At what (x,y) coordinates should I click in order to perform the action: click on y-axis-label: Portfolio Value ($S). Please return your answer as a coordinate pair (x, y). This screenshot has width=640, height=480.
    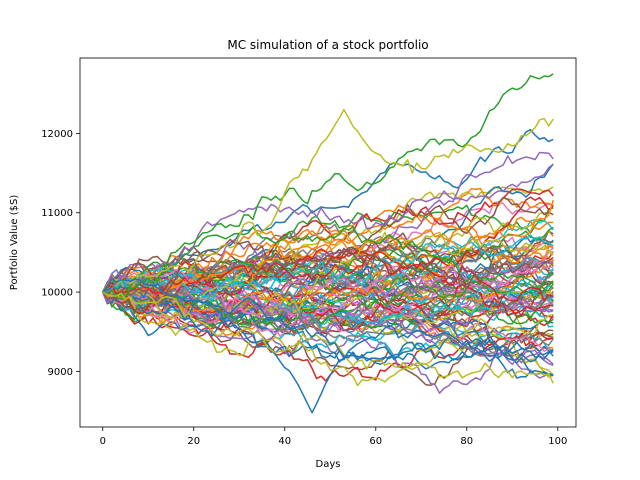
    Looking at the image, I should click on (14, 243).